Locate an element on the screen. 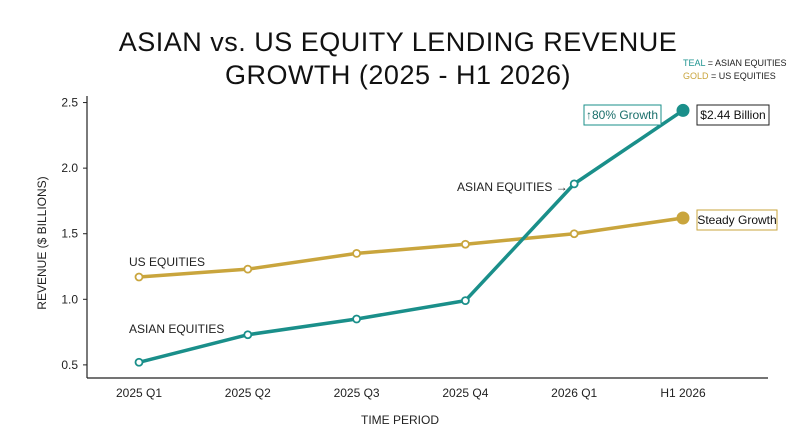 This screenshot has width=800, height=447. legend-entry-teal: TEAL = ASIAN EQUITIES is located at coordinates (734, 63).